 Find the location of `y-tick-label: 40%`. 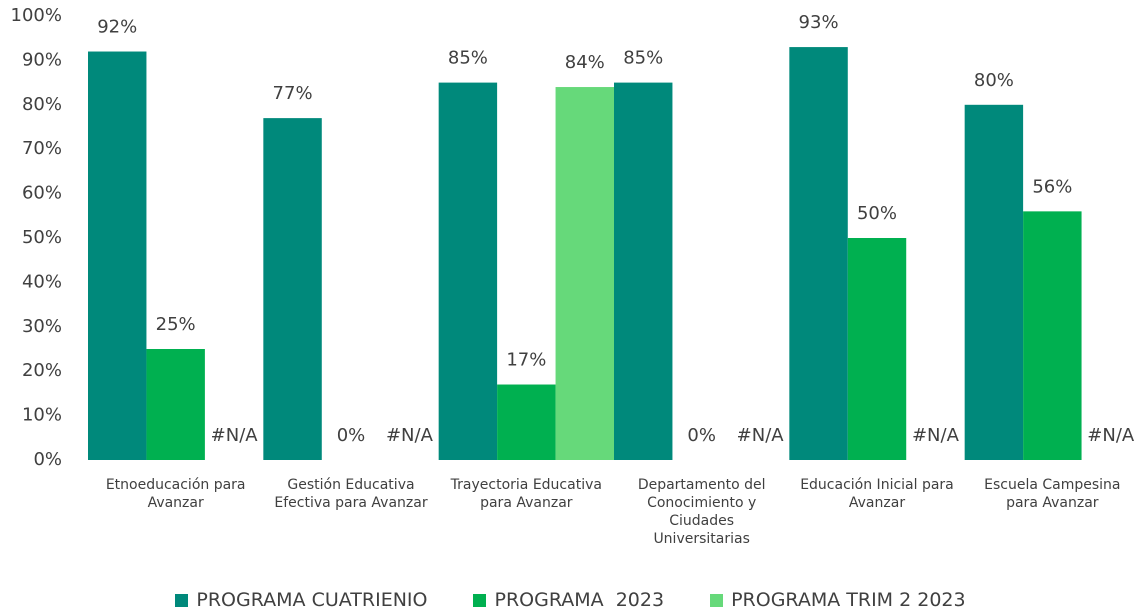

y-tick-label: 40% is located at coordinates (42, 281).